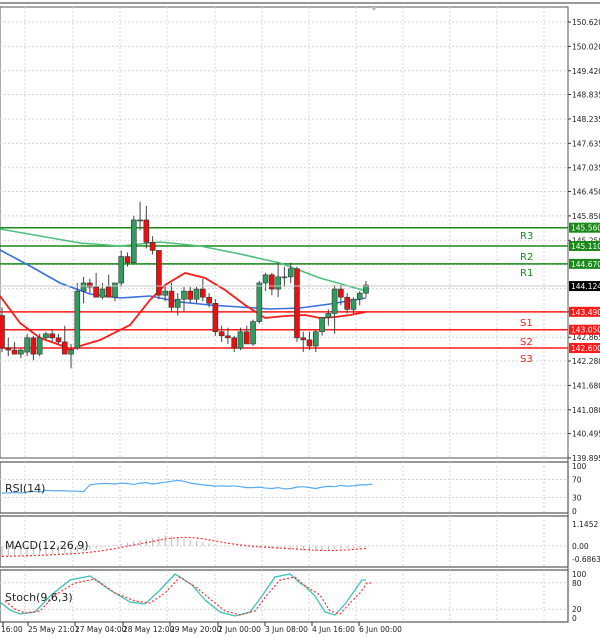  What do you see at coordinates (586, 361) in the screenshot?
I see `price-tick-label: 142.280` at bounding box center [586, 361].